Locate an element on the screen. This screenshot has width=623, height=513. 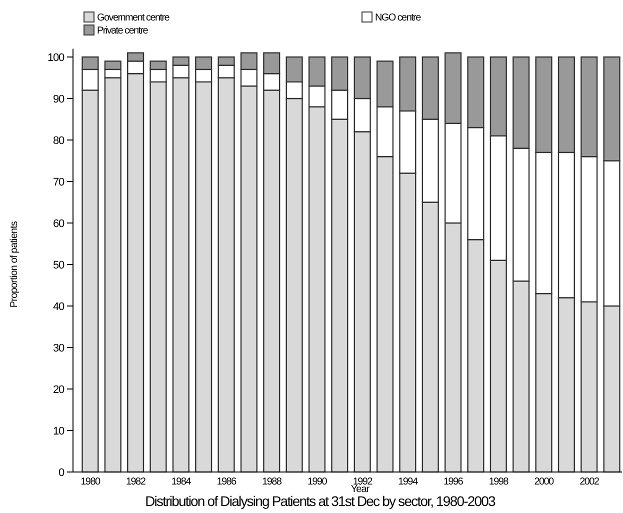
x-tick-label: 1982 is located at coordinates (136, 482).